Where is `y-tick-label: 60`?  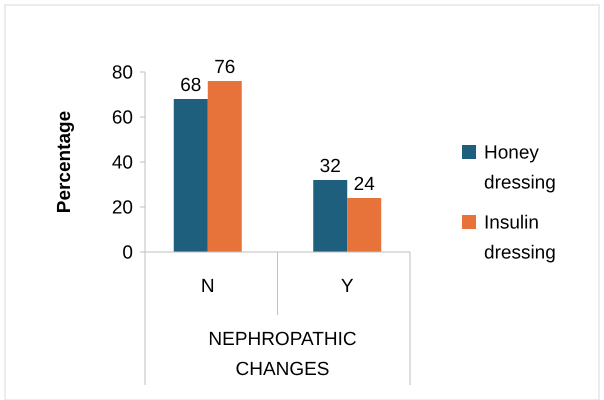
y-tick-label: 60 is located at coordinates (122, 118).